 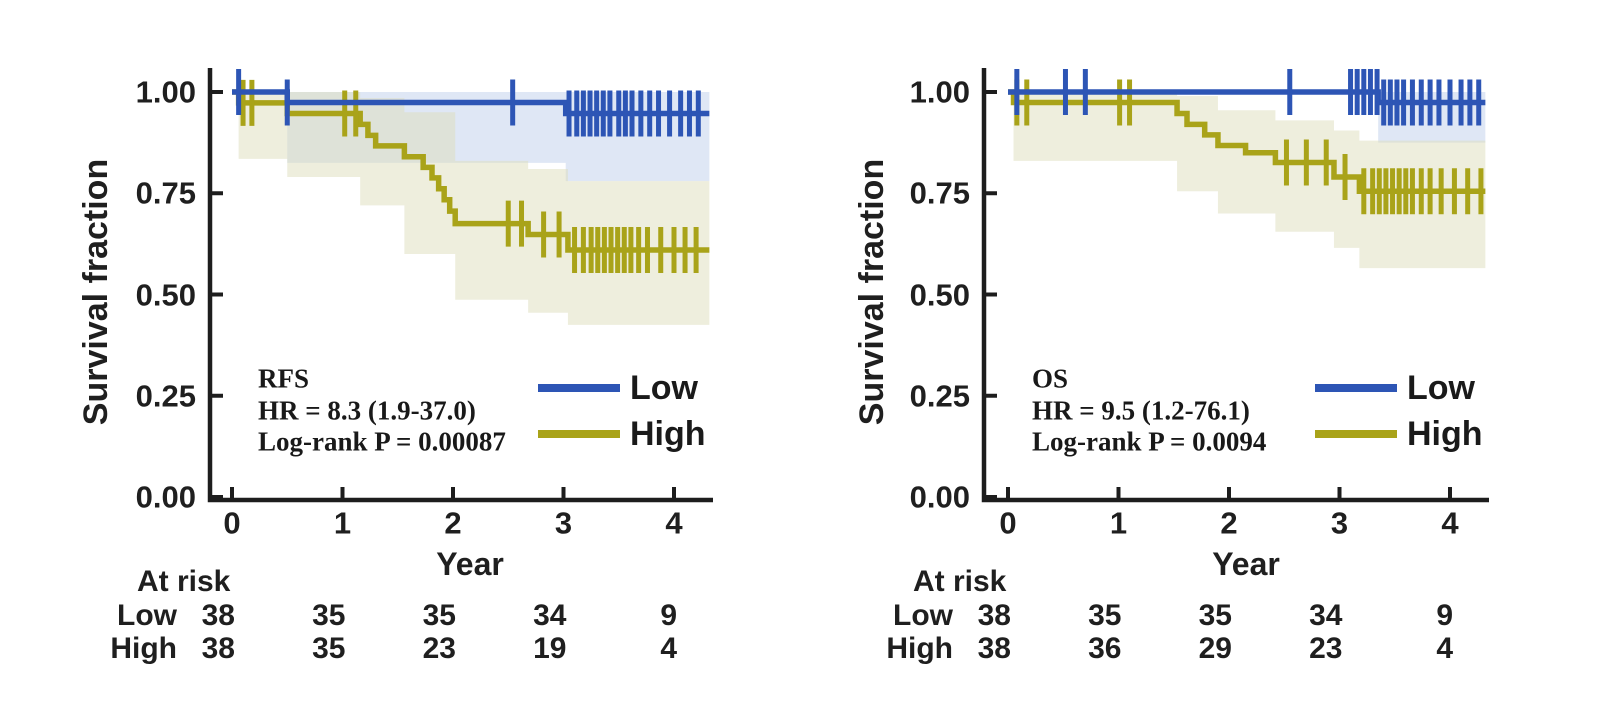 I want to click on panel-title: RFS, so click(x=284, y=378).